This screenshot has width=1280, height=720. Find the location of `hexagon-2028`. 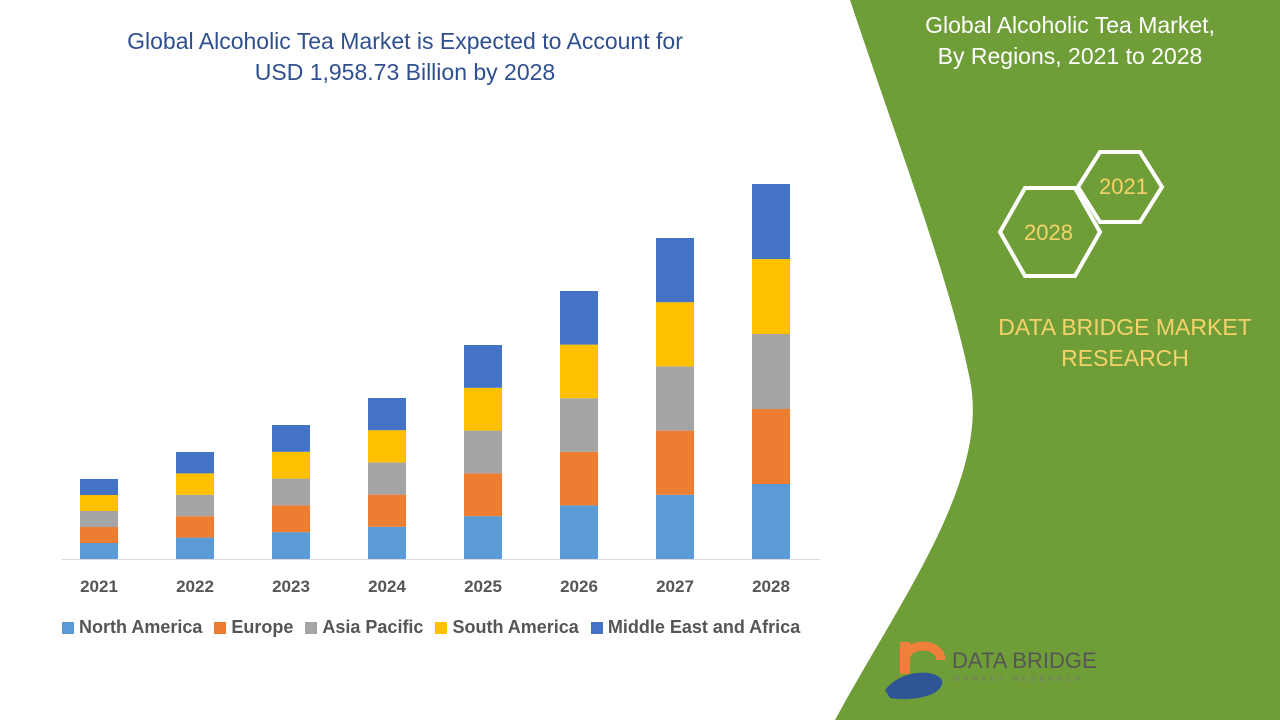

hexagon-2028 is located at coordinates (1050, 232).